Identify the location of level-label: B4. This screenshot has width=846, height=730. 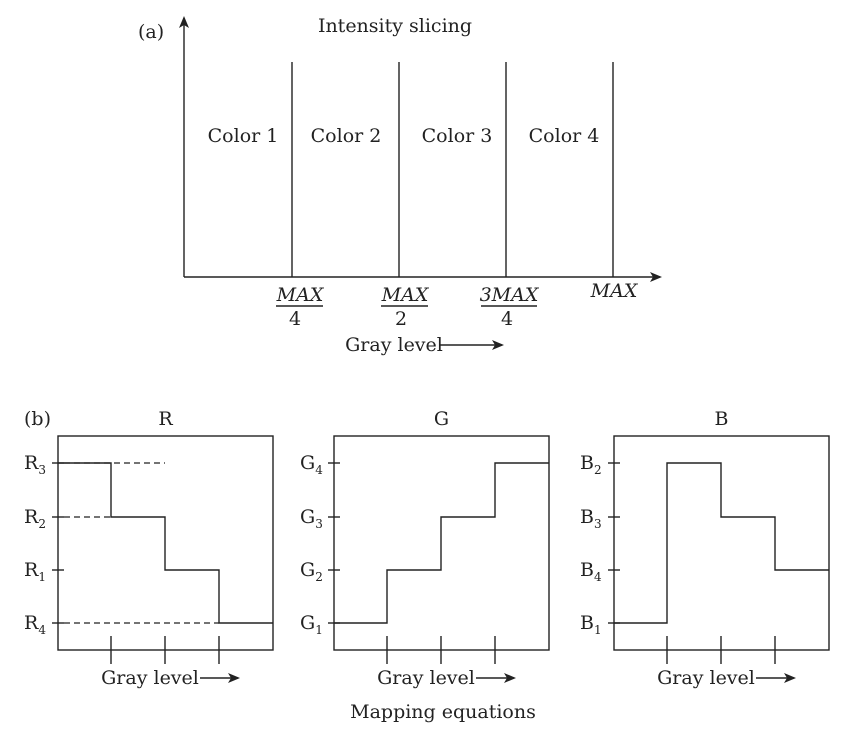
(591, 571).